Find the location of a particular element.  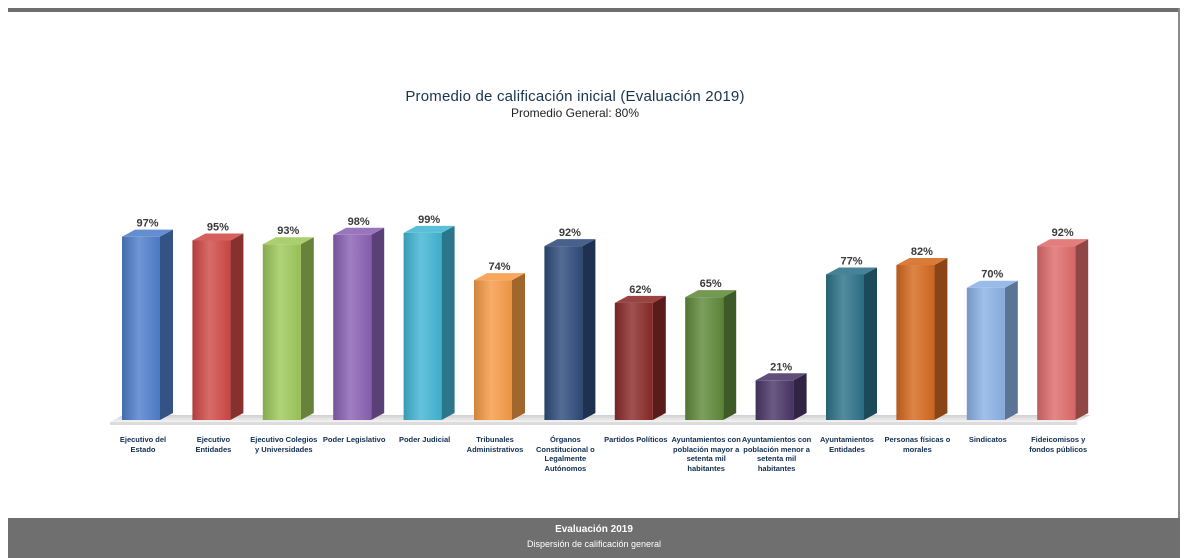

bar-value-label: 93% is located at coordinates (288, 231).